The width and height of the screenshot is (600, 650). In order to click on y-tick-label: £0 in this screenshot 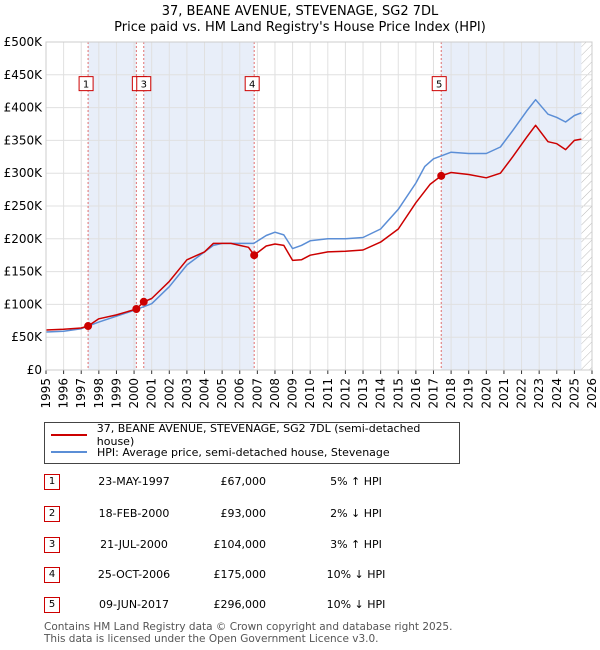, I will do `click(34, 370)`.